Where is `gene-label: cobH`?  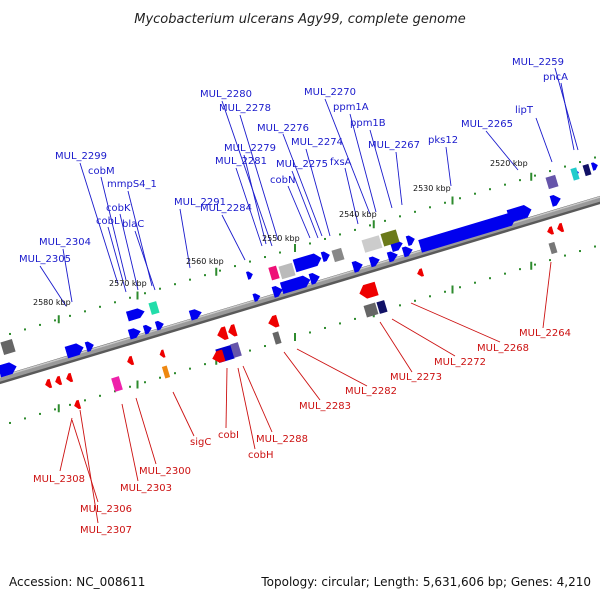 gene-label: cobH is located at coordinates (260, 455).